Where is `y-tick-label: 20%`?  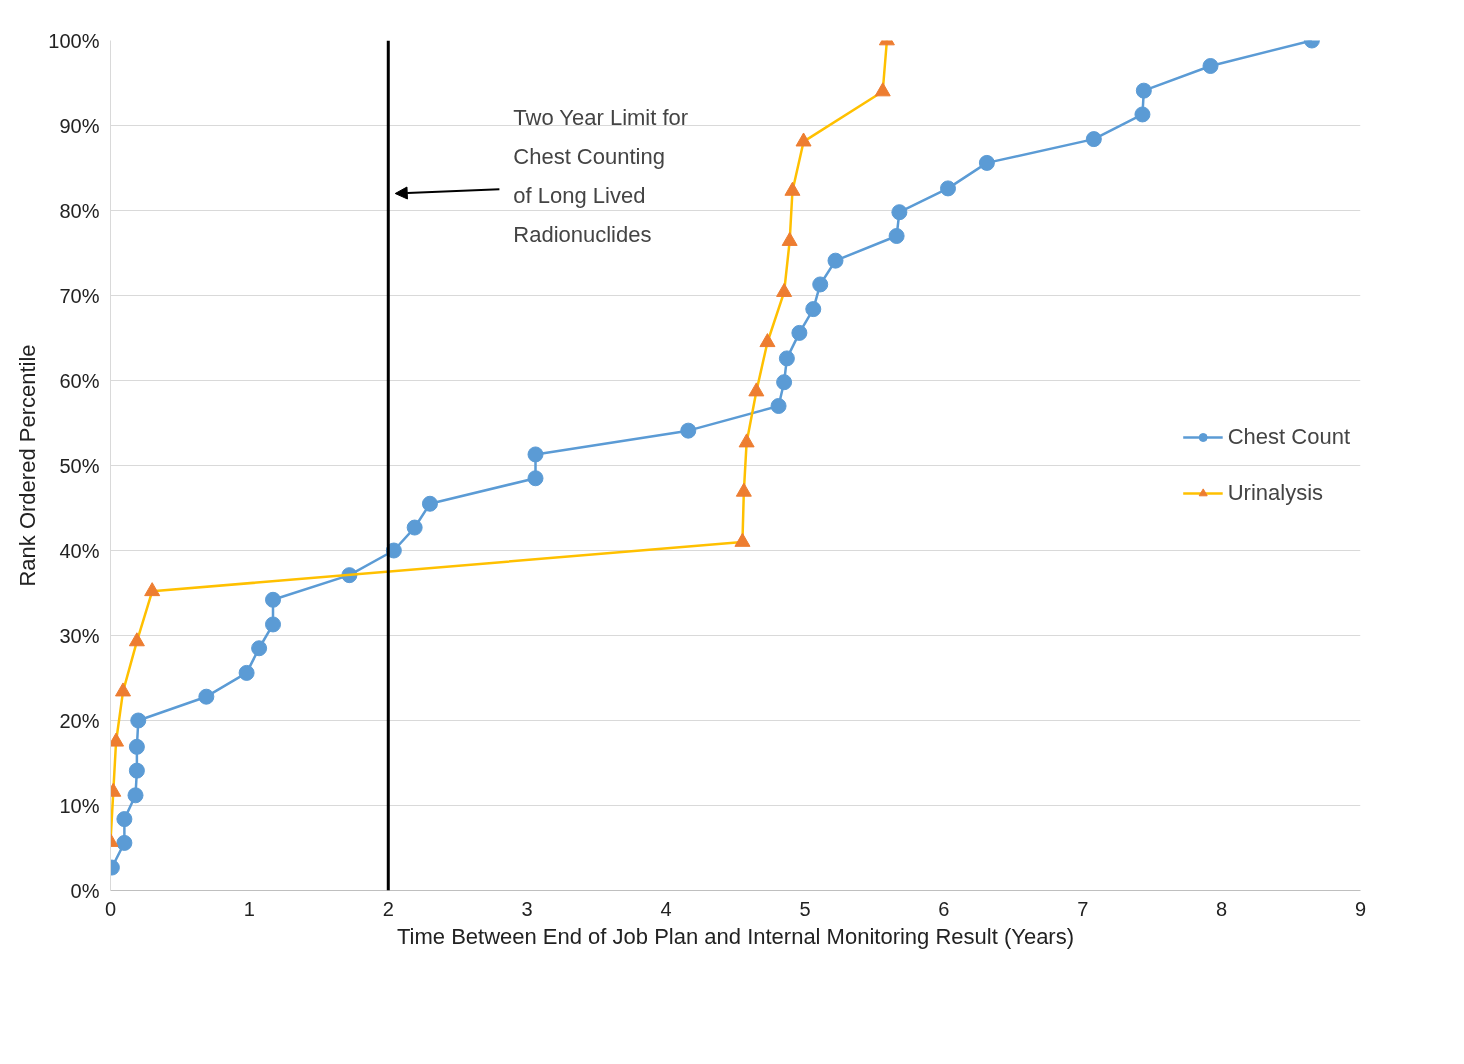
y-tick-label: 20% is located at coordinates (79, 720).